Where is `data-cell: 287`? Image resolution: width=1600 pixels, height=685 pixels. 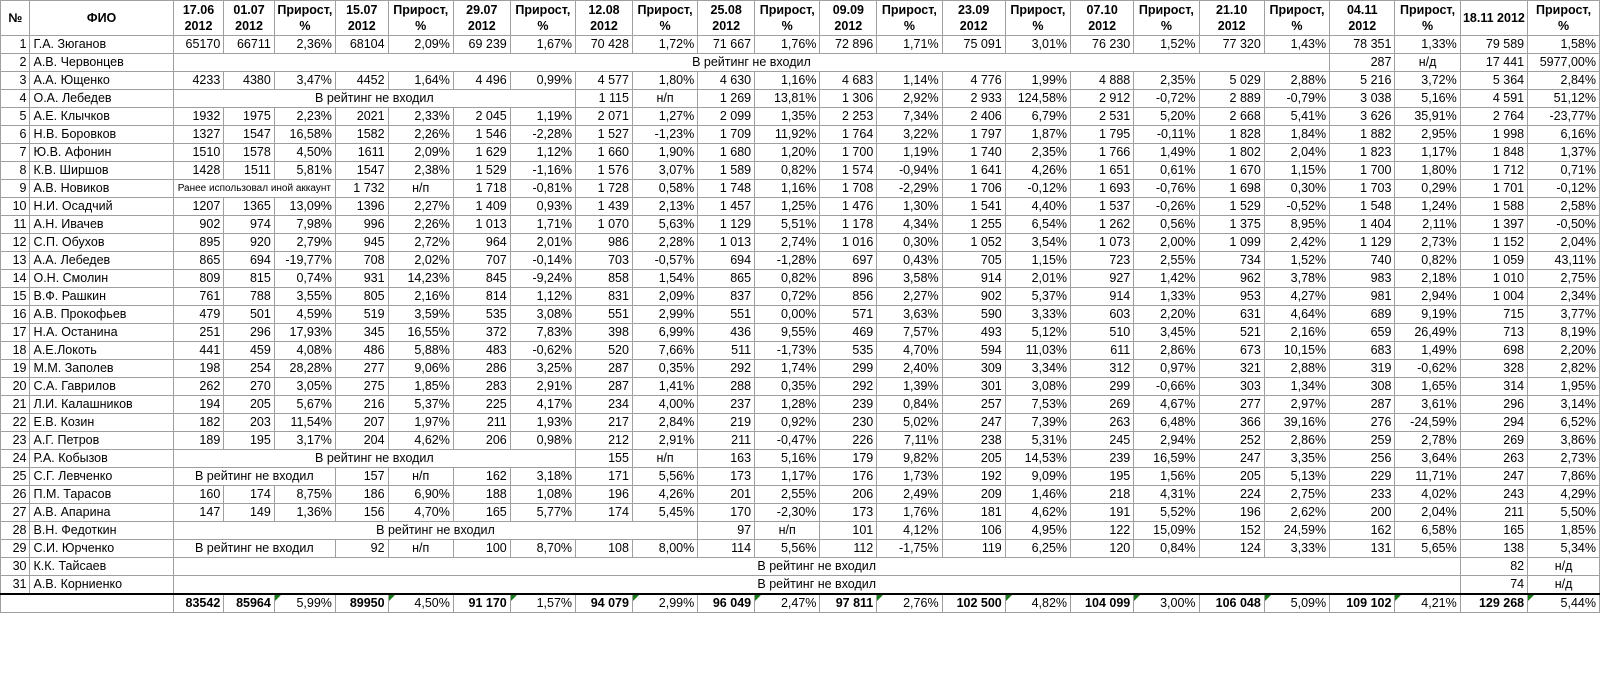 data-cell: 287 is located at coordinates (1362, 404).